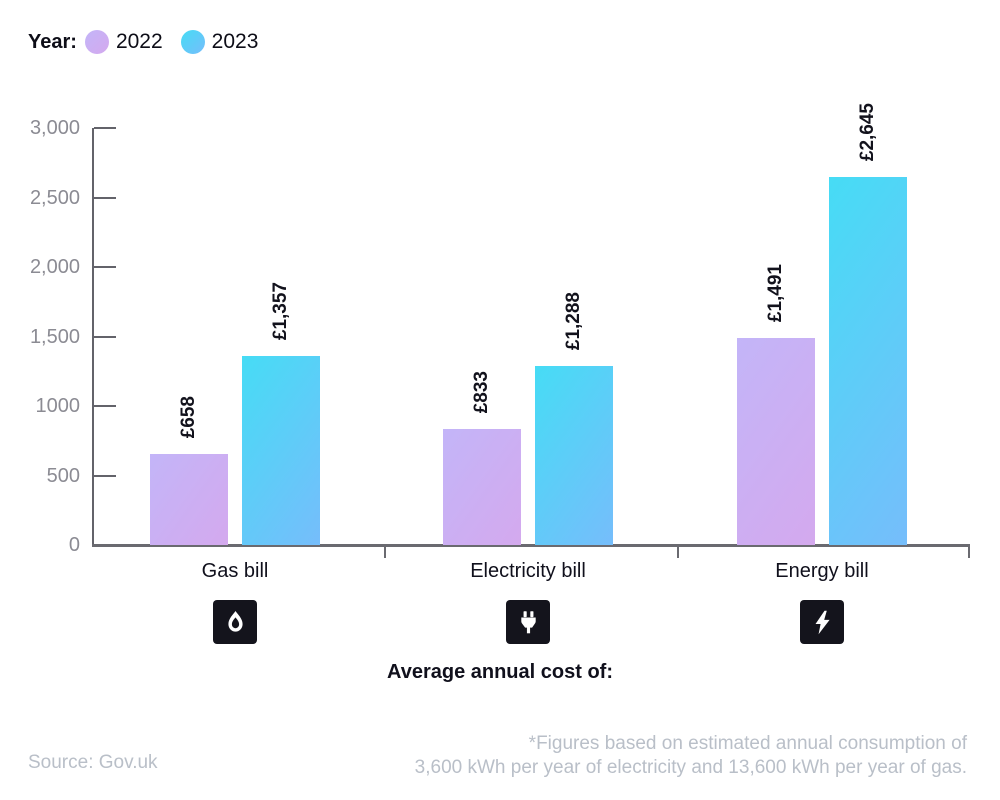 This screenshot has height=800, width=1000. What do you see at coordinates (573, 320) in the screenshot?
I see `bar-value-label: £1,288` at bounding box center [573, 320].